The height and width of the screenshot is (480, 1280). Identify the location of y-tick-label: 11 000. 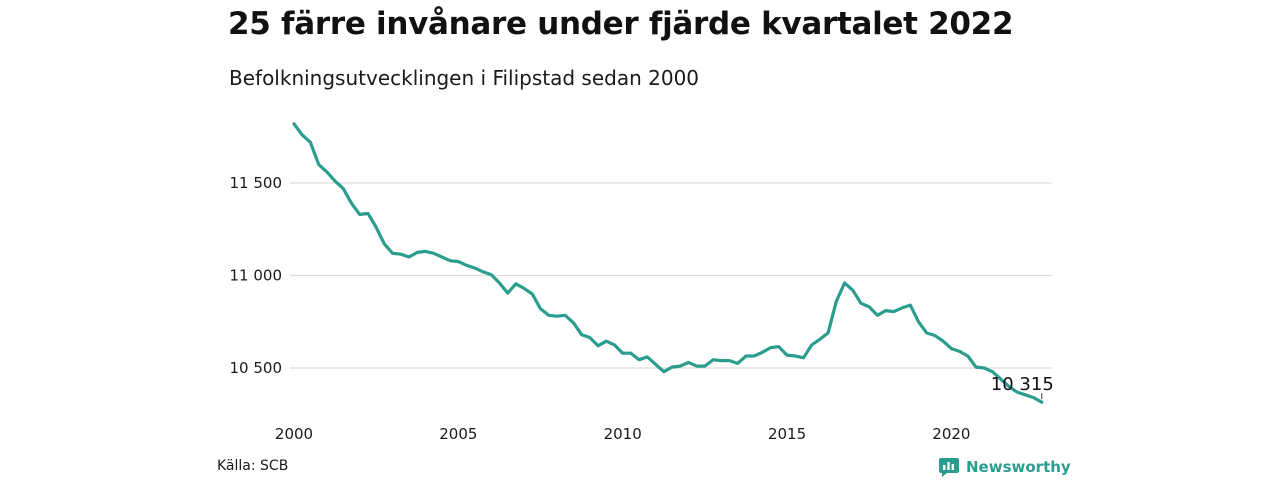
(256, 276).